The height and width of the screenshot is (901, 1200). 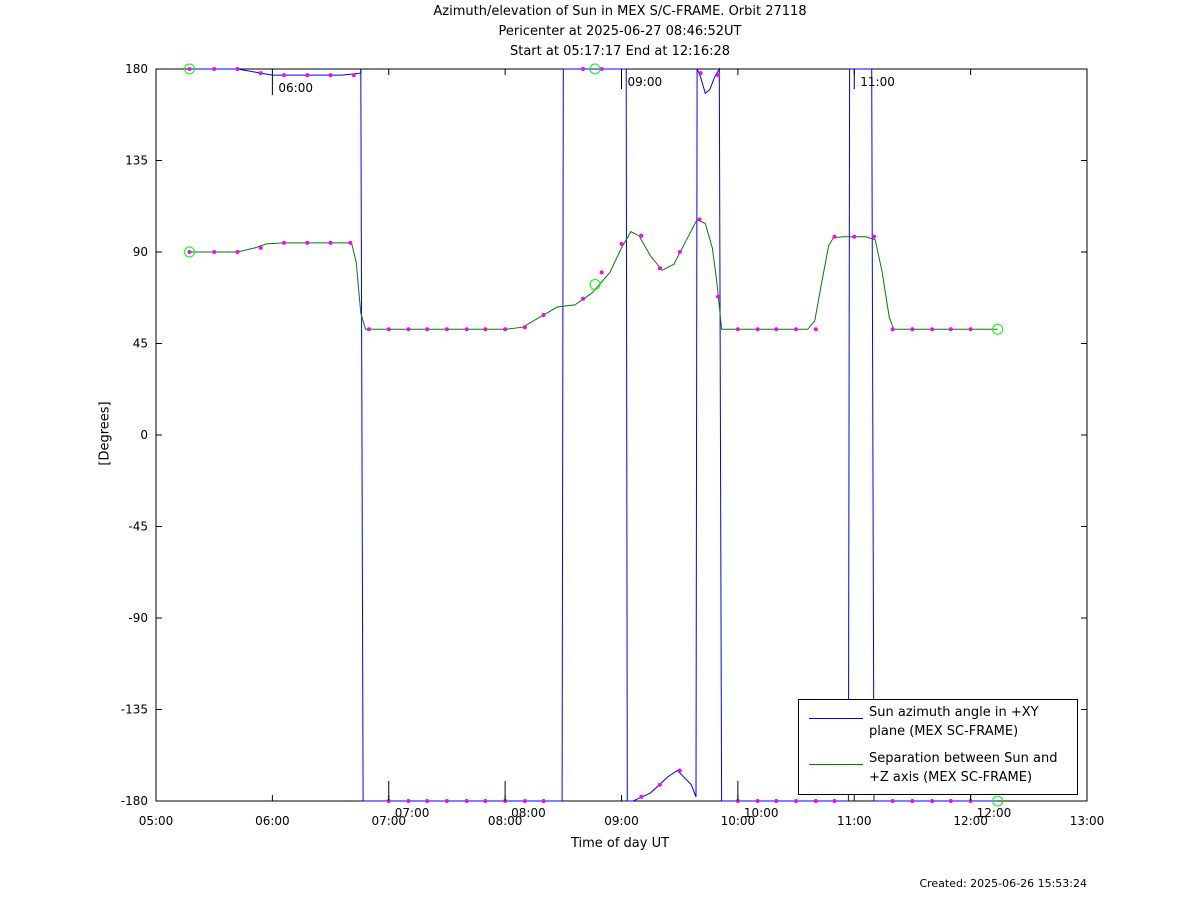 I want to click on y-tick-label: 135, so click(x=136, y=161).